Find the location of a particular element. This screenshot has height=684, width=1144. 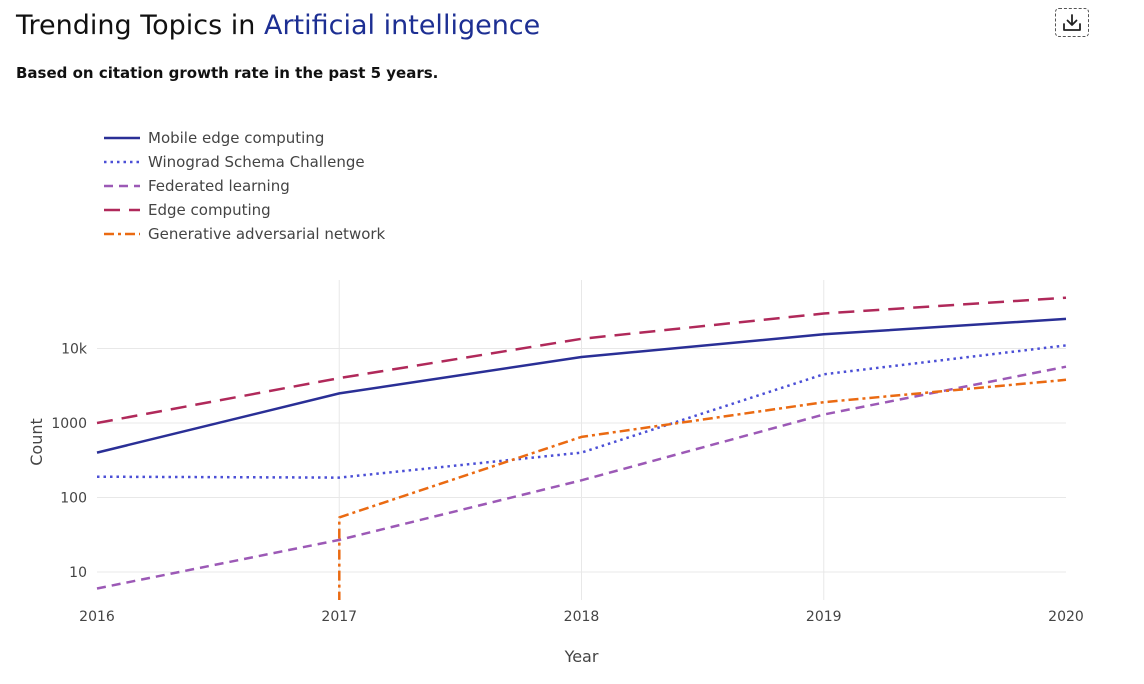

x-tick-label: 2020 is located at coordinates (1066, 617).